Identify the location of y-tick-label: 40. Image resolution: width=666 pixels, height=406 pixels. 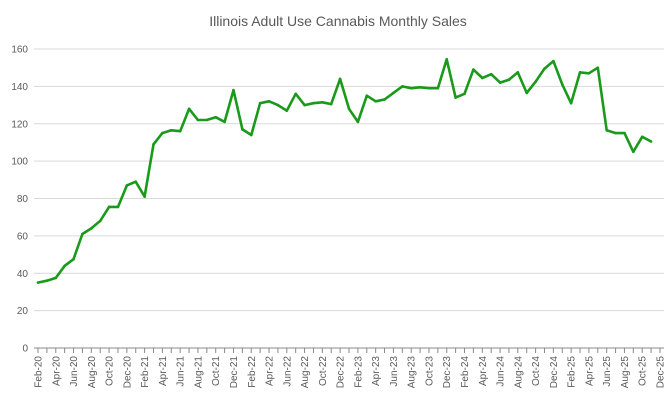
(23, 274).